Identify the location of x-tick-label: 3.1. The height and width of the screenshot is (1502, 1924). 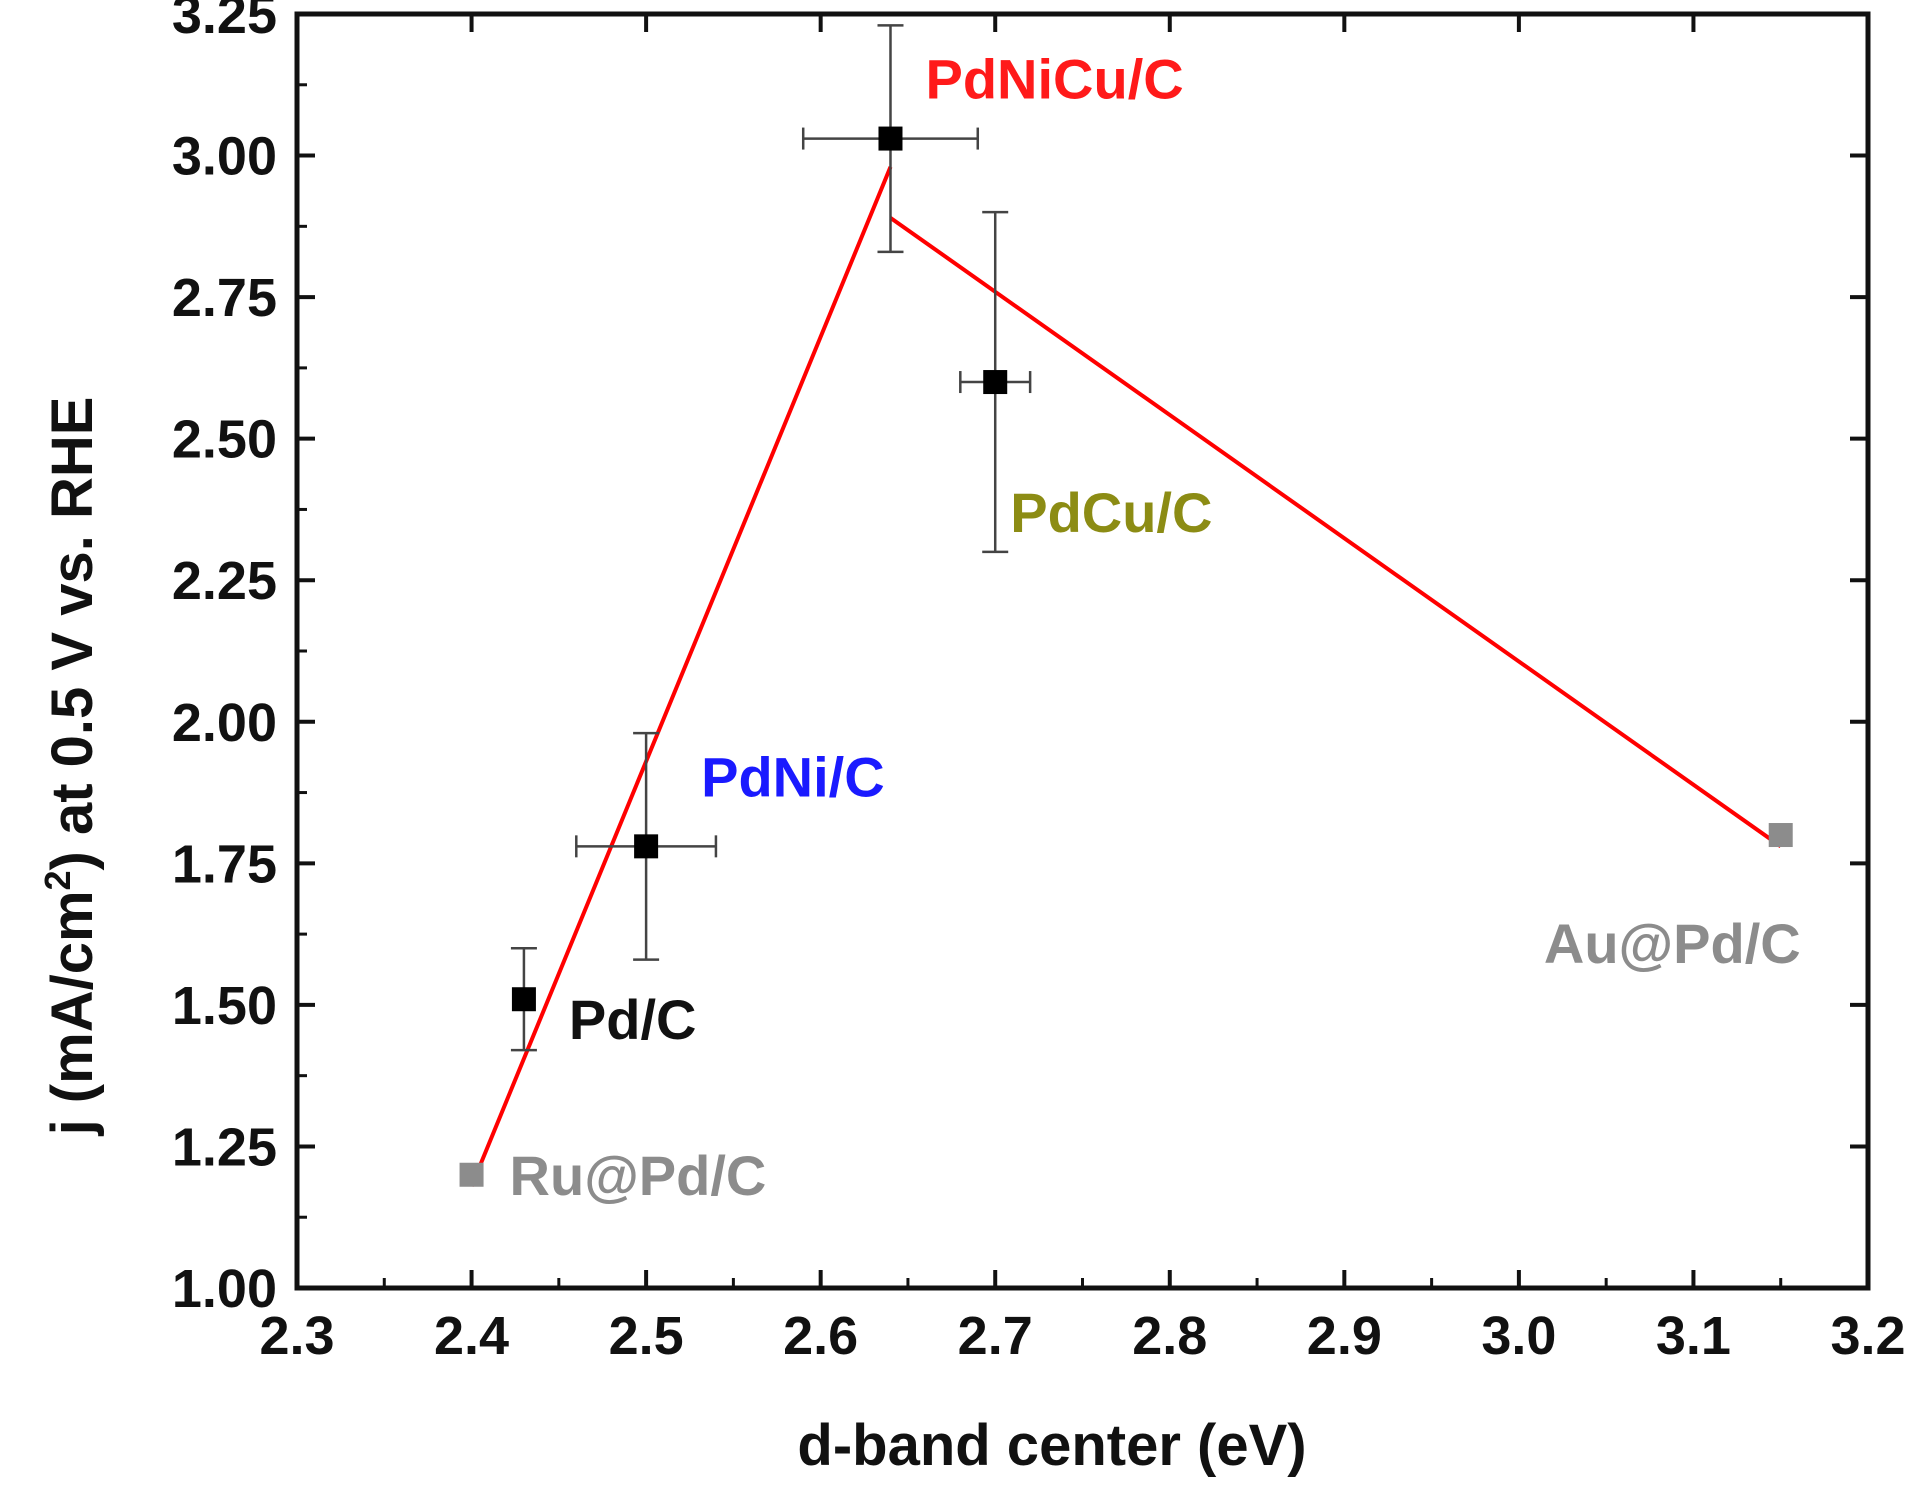
(1693, 1336).